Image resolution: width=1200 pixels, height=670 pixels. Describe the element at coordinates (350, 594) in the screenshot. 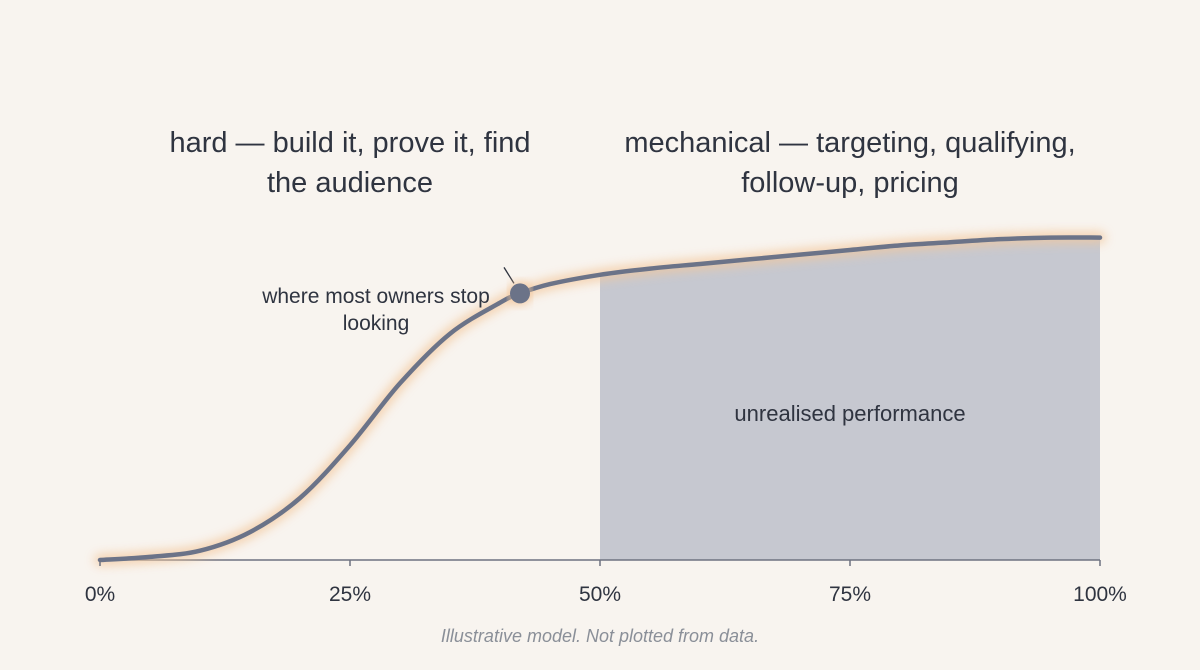

I see `x-tick-label: 25%` at that location.